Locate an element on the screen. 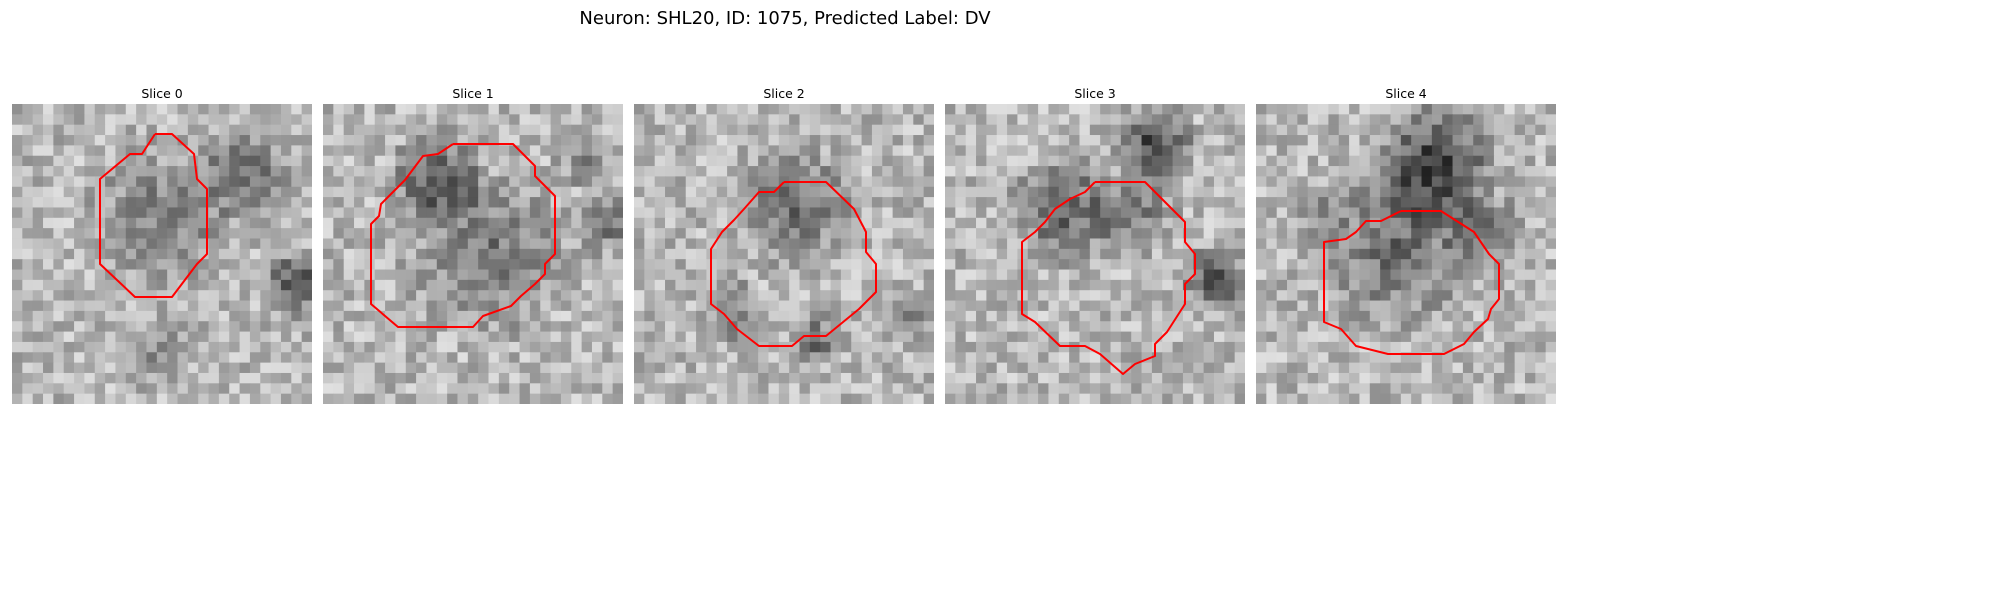 The height and width of the screenshot is (600, 2000). slice-panel-3: Slice 3 is located at coordinates (1095, 244).